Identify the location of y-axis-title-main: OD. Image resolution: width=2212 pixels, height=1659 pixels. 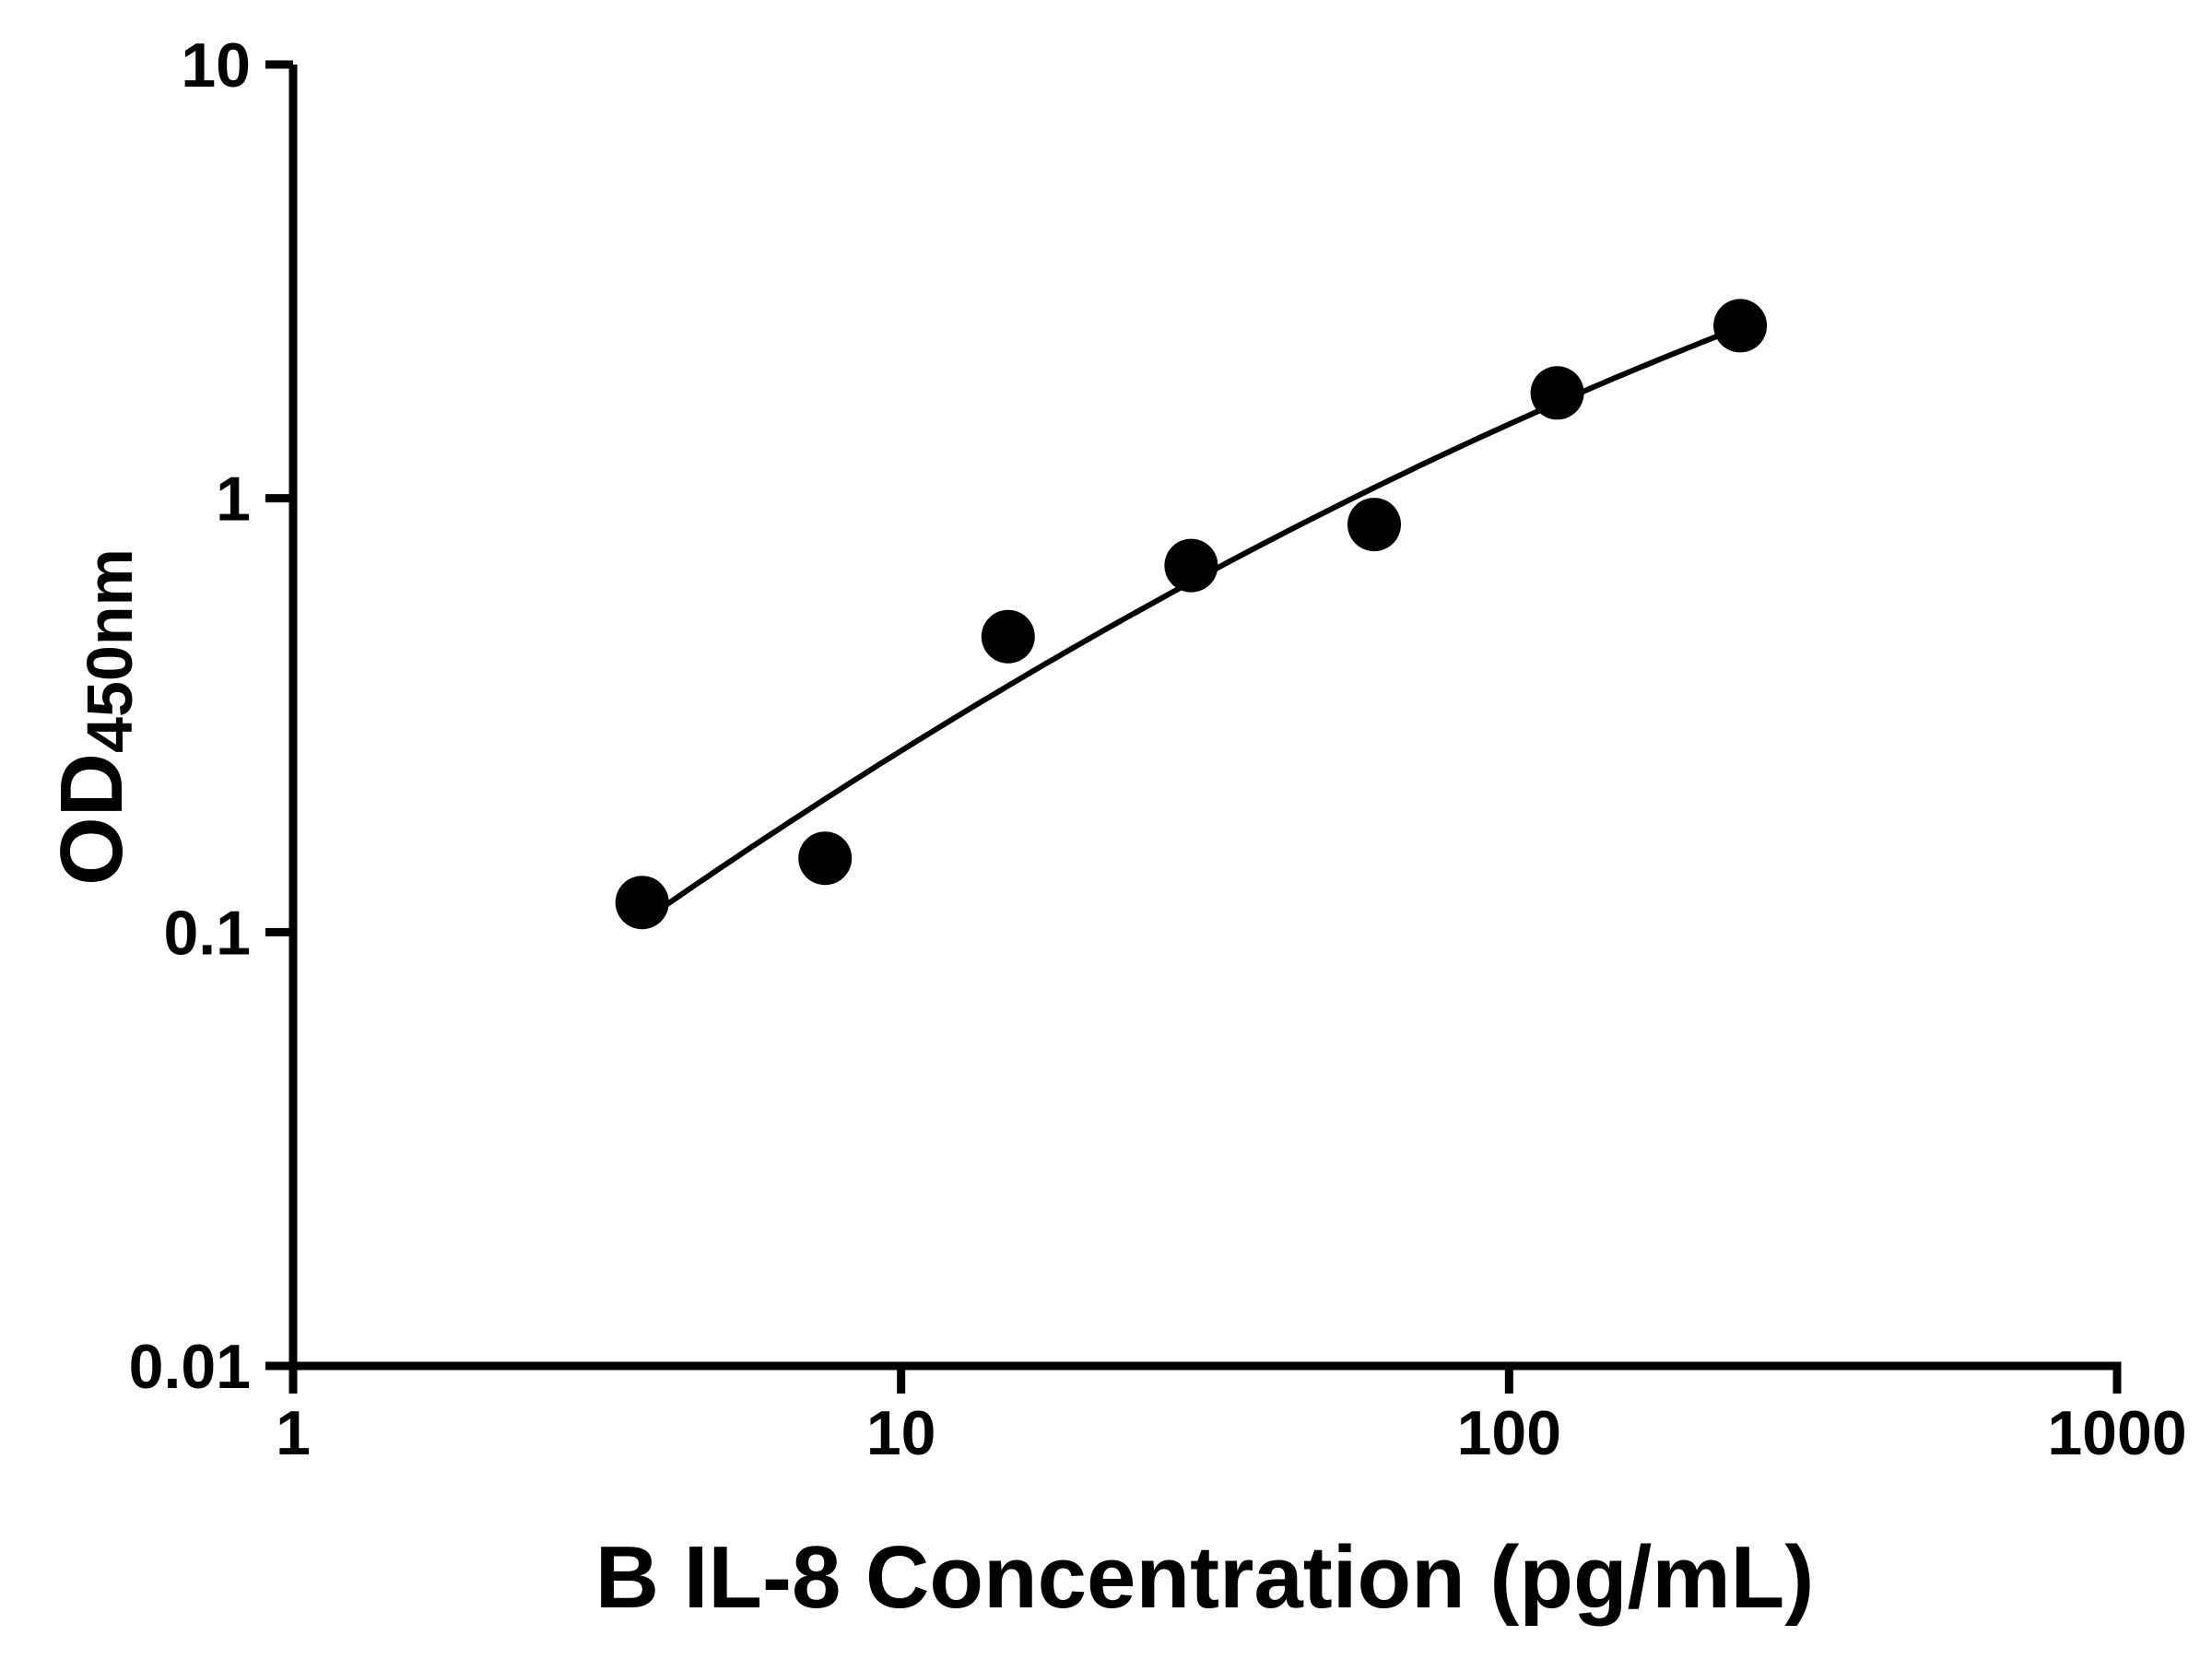
(91, 819).